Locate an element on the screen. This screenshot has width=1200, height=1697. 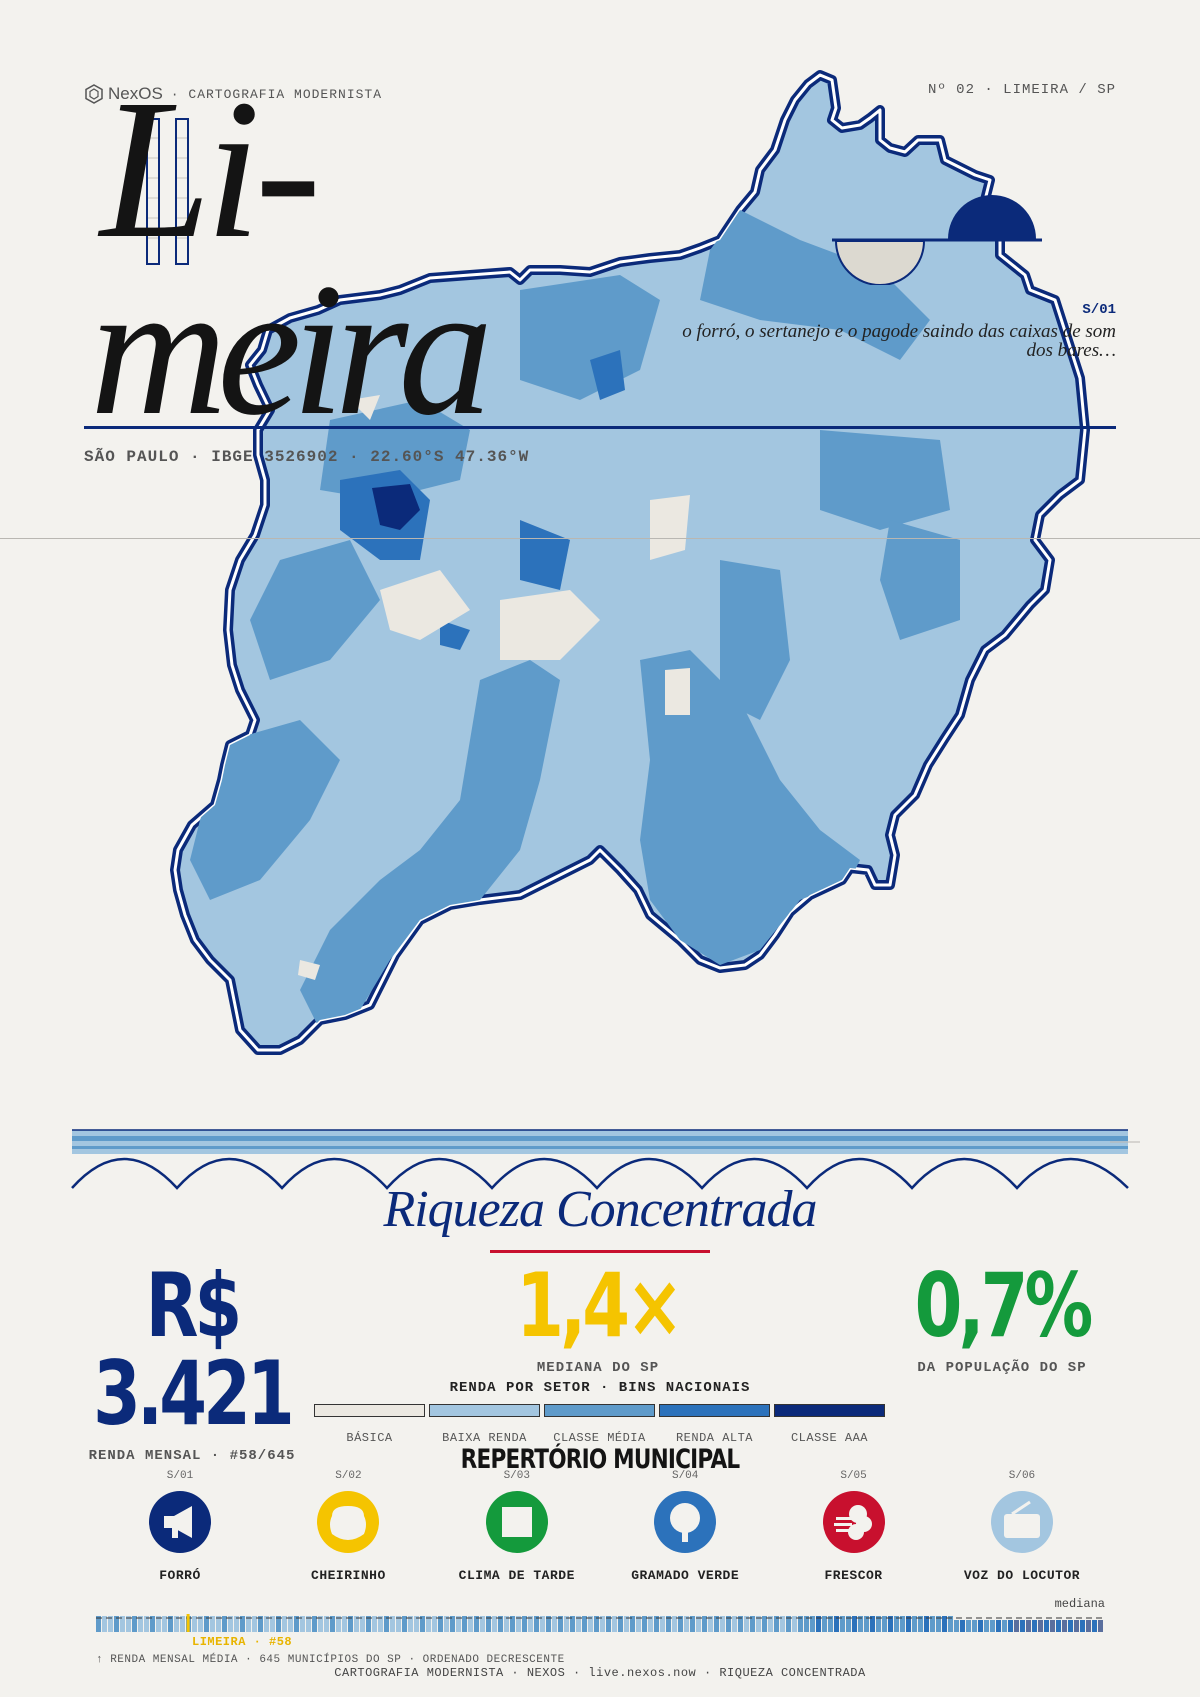
wind-icon is located at coordinates (853, 1522).